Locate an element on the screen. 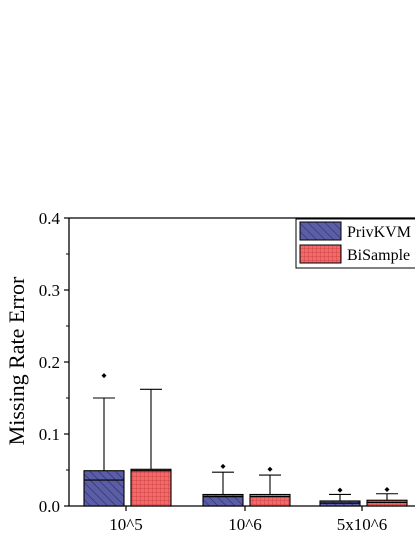 This screenshot has height=537, width=415. y-axis-title: Missing Rate Error is located at coordinates (16, 360).